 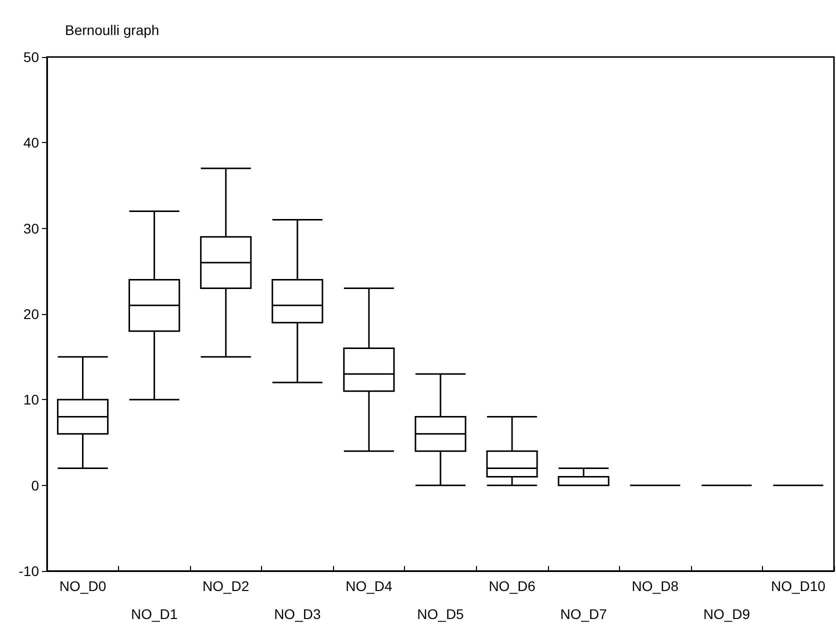 What do you see at coordinates (584, 614) in the screenshot?
I see `x-tick-label: NO_D7` at bounding box center [584, 614].